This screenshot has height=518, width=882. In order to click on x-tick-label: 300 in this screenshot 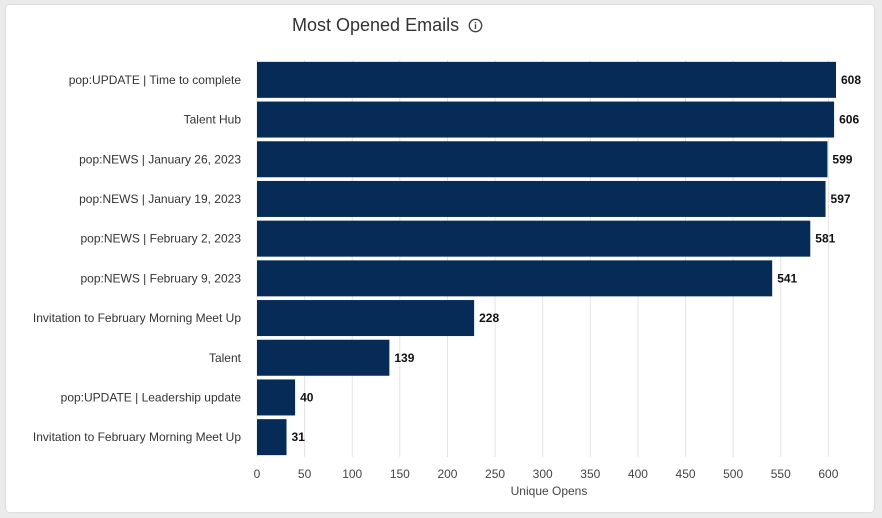, I will do `click(543, 474)`.